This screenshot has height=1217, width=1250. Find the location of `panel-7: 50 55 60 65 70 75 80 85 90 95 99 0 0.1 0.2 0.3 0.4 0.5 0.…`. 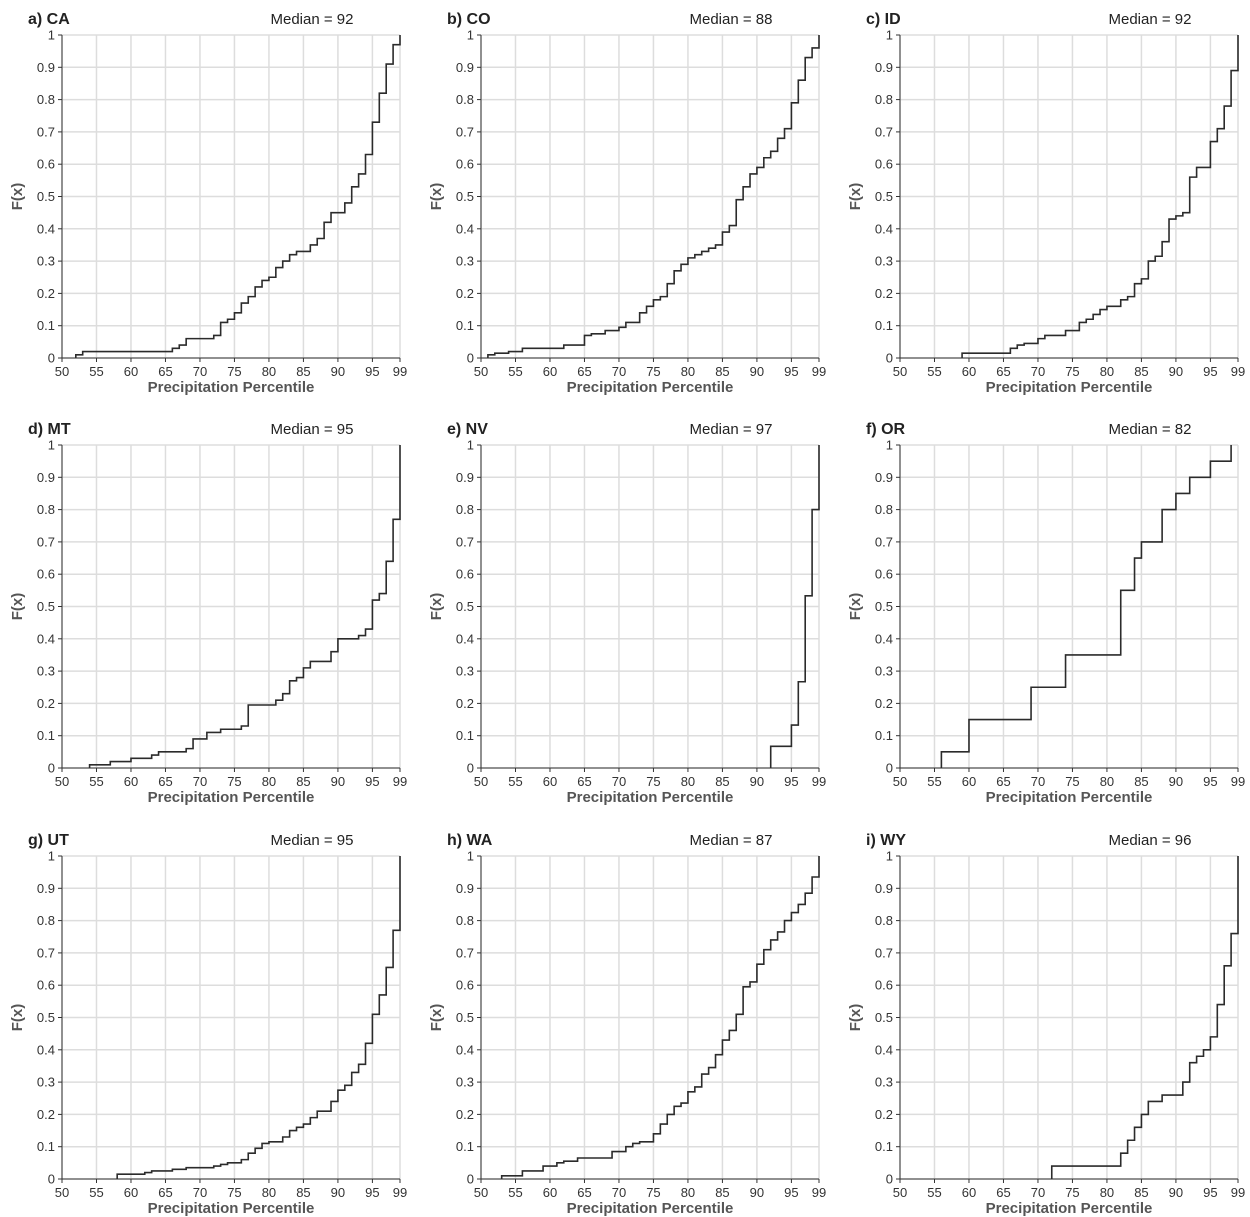

panel-7: 50 55 60 65 70 75 80 85 90 95 99 0 0.1 0.2 0.3 0.4 0.5 0.… is located at coordinates (627, 1024).